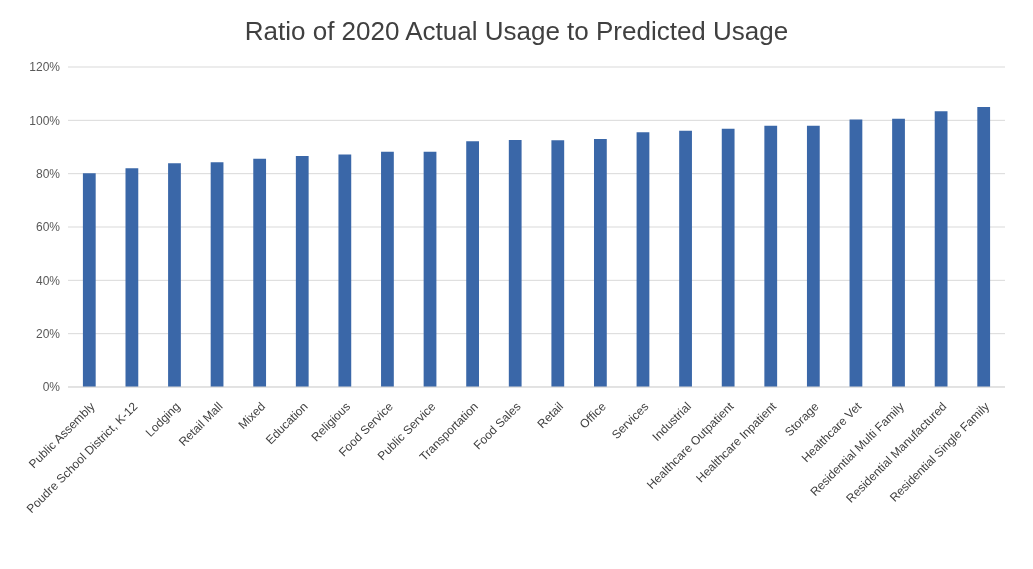 The height and width of the screenshot is (569, 1033). What do you see at coordinates (48, 227) in the screenshot?
I see `y-tick-label: 60%` at bounding box center [48, 227].